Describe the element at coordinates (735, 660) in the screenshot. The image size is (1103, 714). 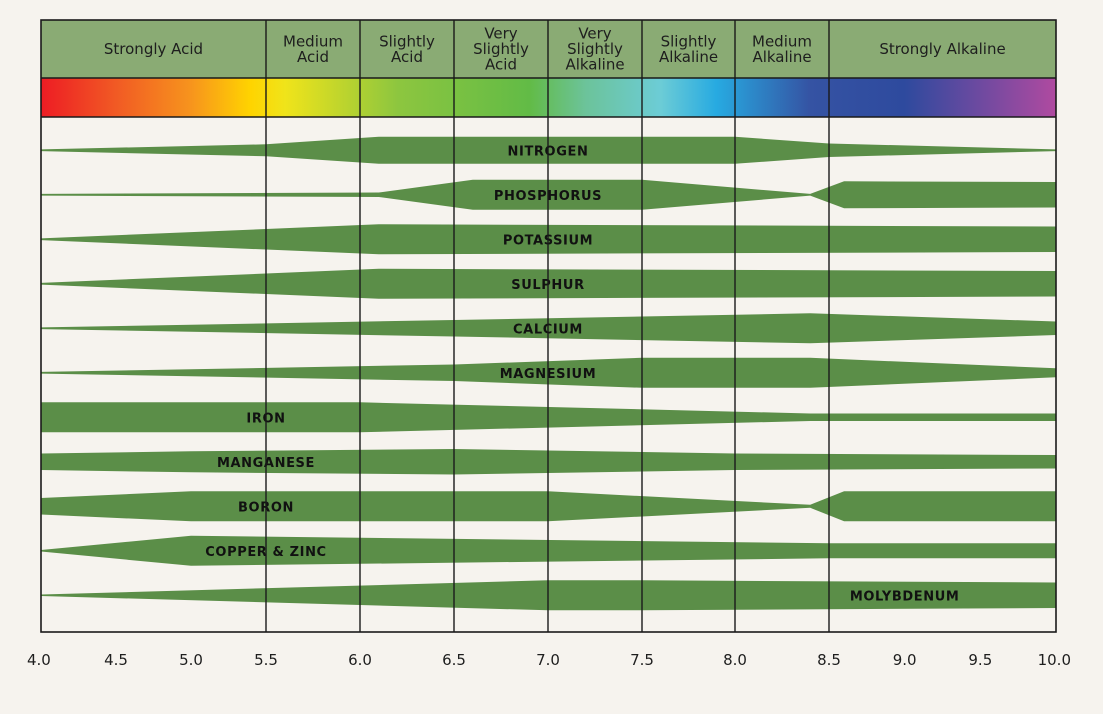
I see `tick-label-8-0: 8.0` at that location.